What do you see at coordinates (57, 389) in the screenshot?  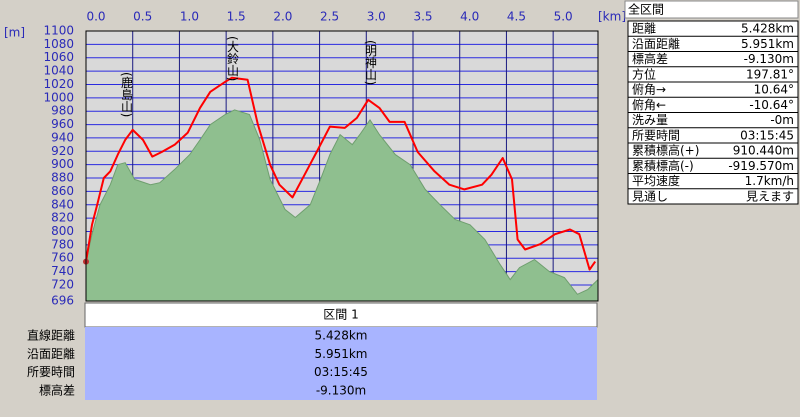 I see `section-label: 標高差` at bounding box center [57, 389].